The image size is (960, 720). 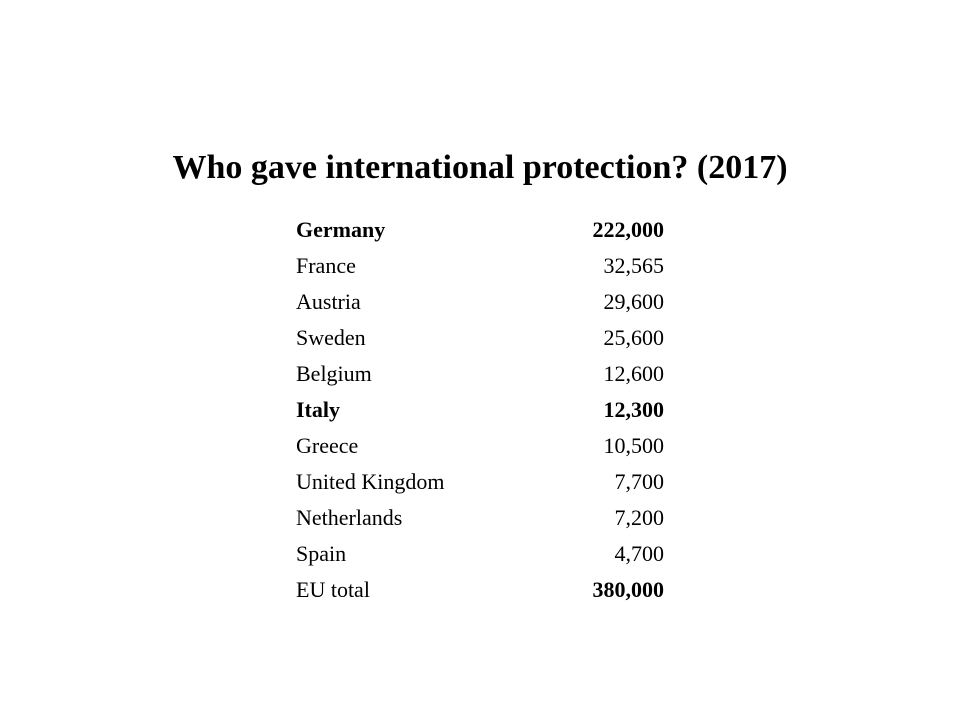 I want to click on value-cell: 380,000, so click(x=628, y=589).